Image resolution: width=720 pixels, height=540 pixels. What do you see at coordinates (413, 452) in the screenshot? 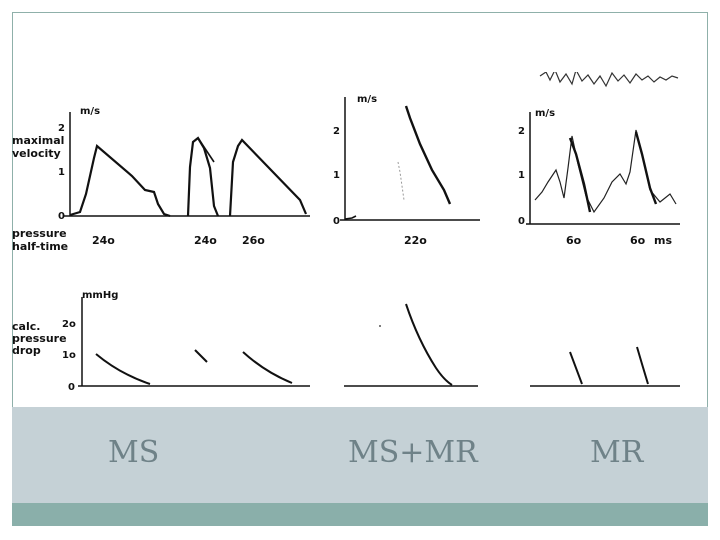
I see `caption-msmr: MS+MR` at bounding box center [413, 452].